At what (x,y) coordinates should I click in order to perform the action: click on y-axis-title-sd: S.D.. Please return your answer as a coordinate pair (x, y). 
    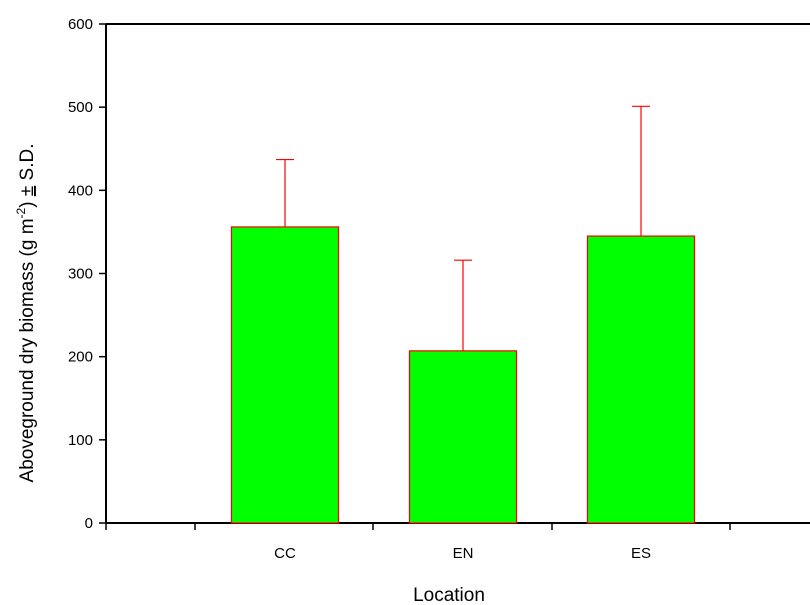
    Looking at the image, I should click on (27, 165).